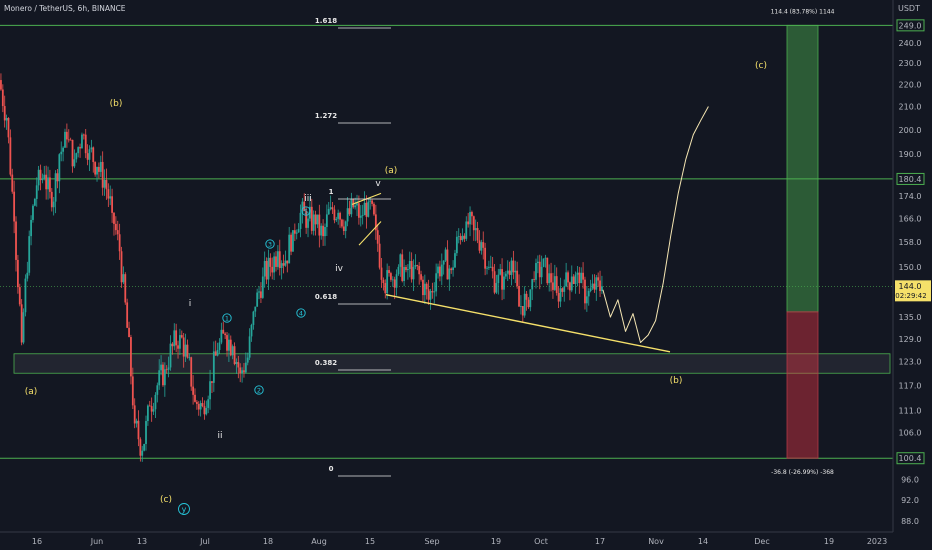  I want to click on y-tick-label: 123.0, so click(910, 361).